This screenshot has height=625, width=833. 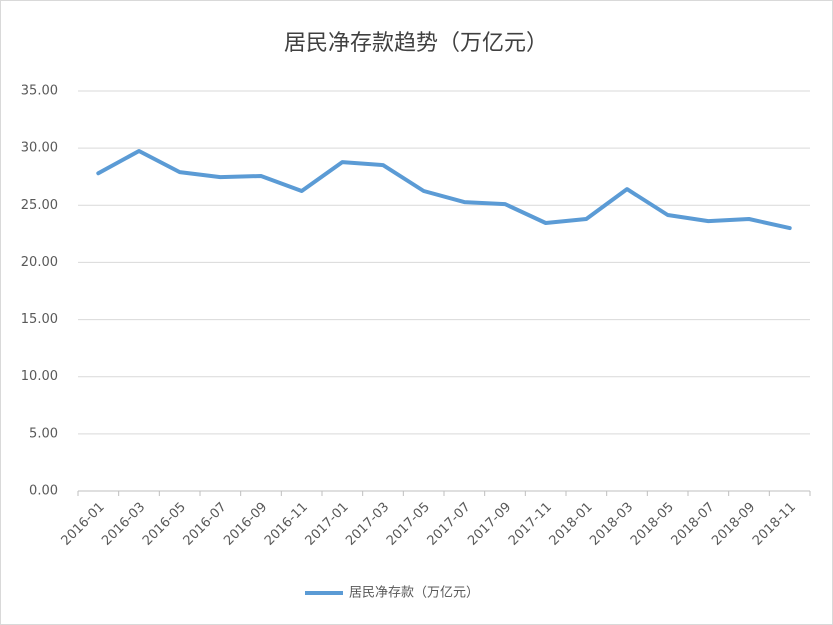 I want to click on legend-label: 居民净存款（万亿元）, so click(x=414, y=593).